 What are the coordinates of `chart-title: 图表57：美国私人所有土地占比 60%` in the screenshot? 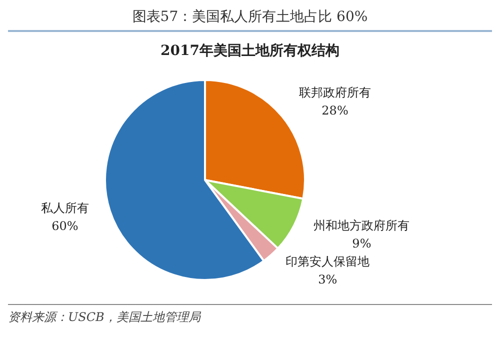 It's located at (250, 20).